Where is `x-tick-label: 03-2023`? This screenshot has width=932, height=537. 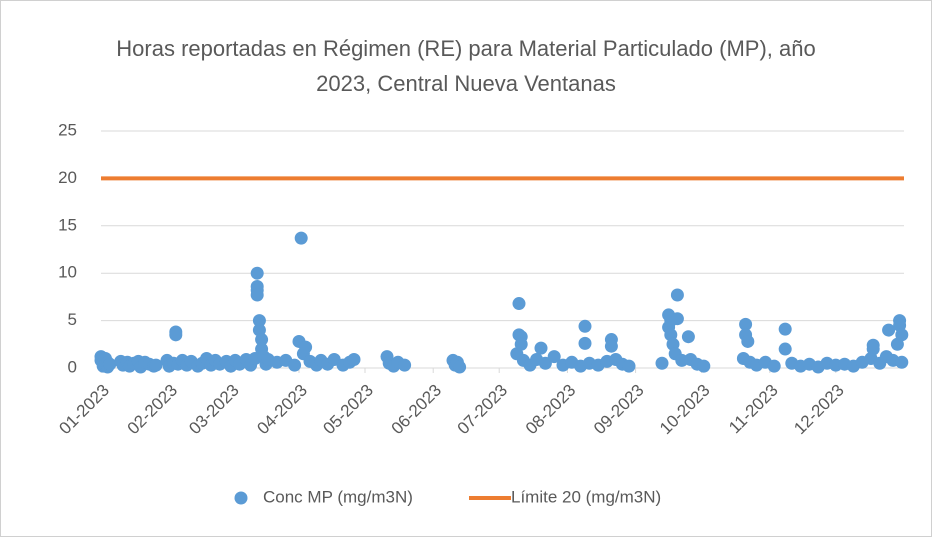 x-tick-label: 03-2023 is located at coordinates (214, 410).